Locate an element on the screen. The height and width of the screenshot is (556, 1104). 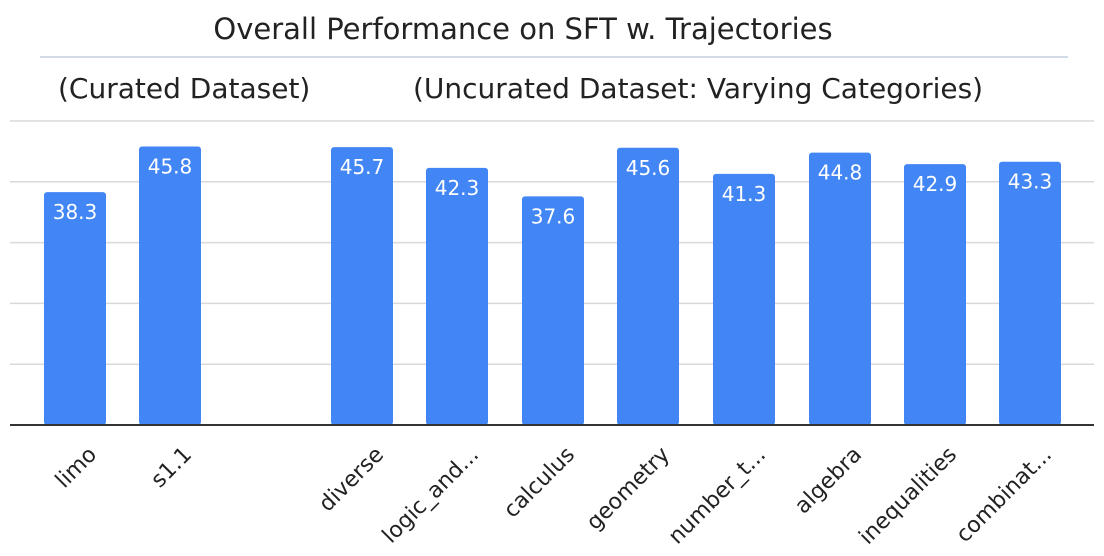
group-label-curated: (Curated Dataset) is located at coordinates (184, 88).